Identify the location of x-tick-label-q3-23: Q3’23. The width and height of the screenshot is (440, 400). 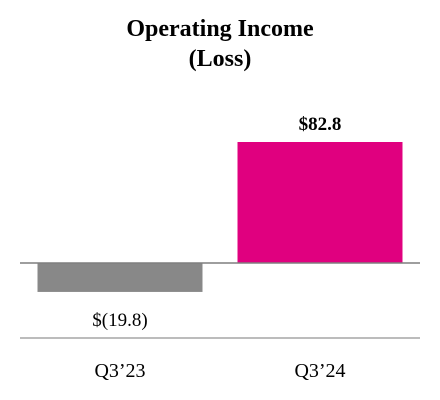
(119, 371).